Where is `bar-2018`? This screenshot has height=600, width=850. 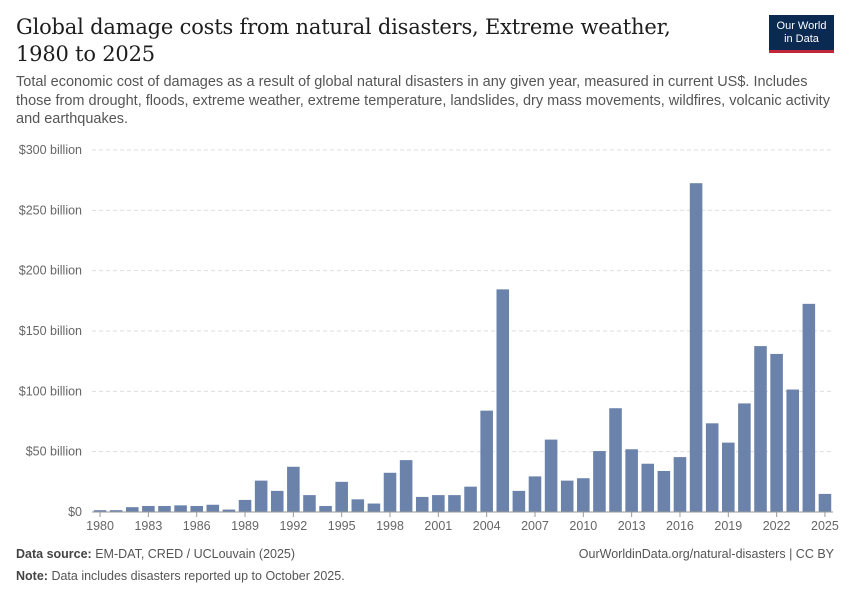 bar-2018 is located at coordinates (712, 467).